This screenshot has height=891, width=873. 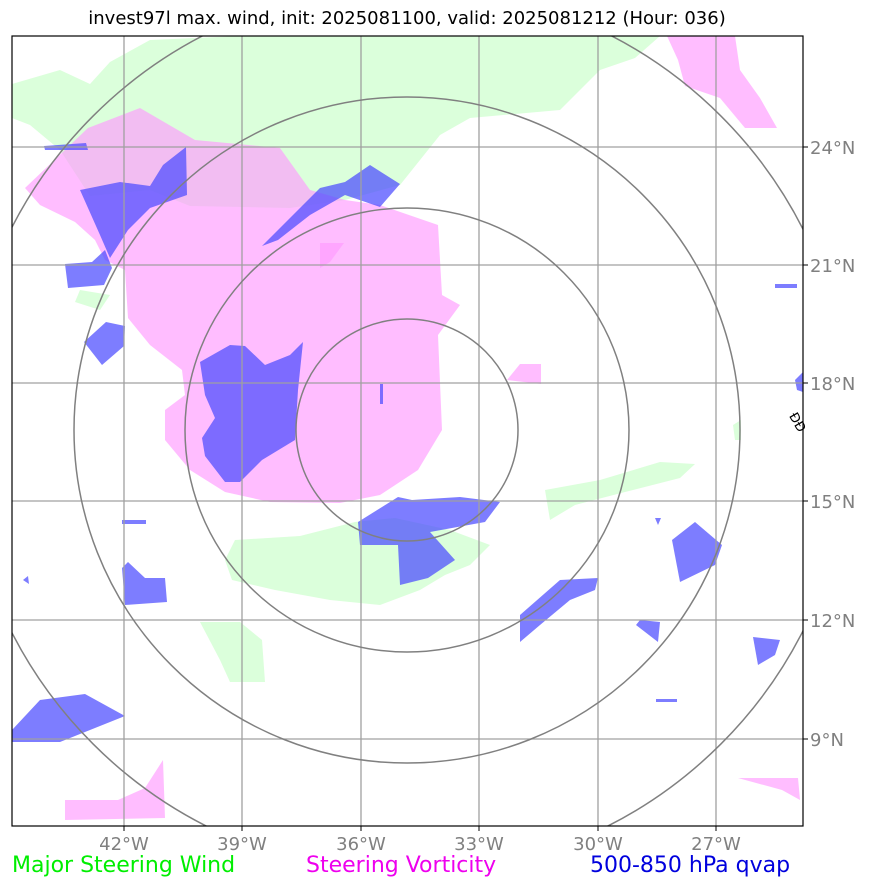 What do you see at coordinates (716, 844) in the screenshot?
I see `lon-label: 27°W` at bounding box center [716, 844].